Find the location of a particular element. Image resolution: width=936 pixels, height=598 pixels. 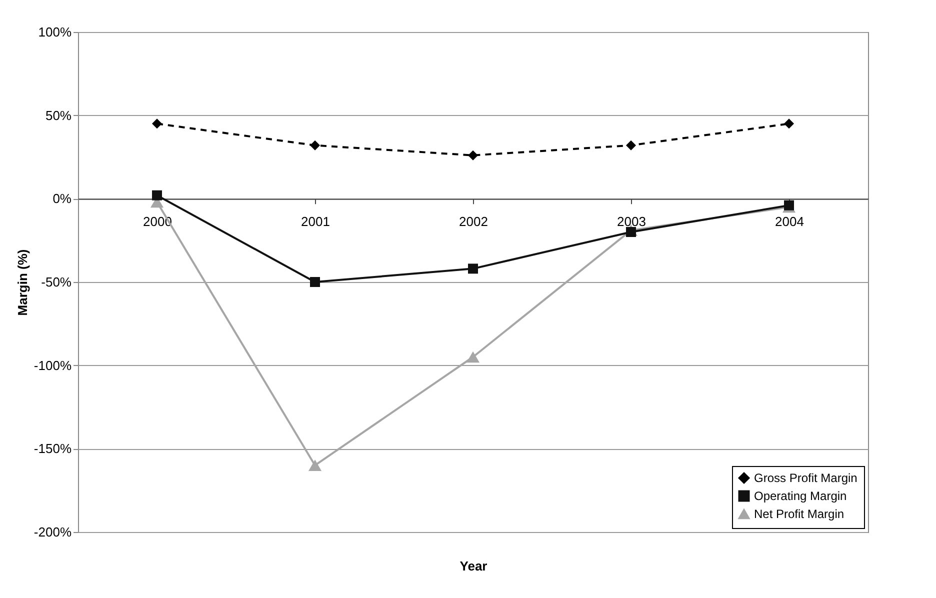

legend-label: Operating Margin is located at coordinates (800, 496).